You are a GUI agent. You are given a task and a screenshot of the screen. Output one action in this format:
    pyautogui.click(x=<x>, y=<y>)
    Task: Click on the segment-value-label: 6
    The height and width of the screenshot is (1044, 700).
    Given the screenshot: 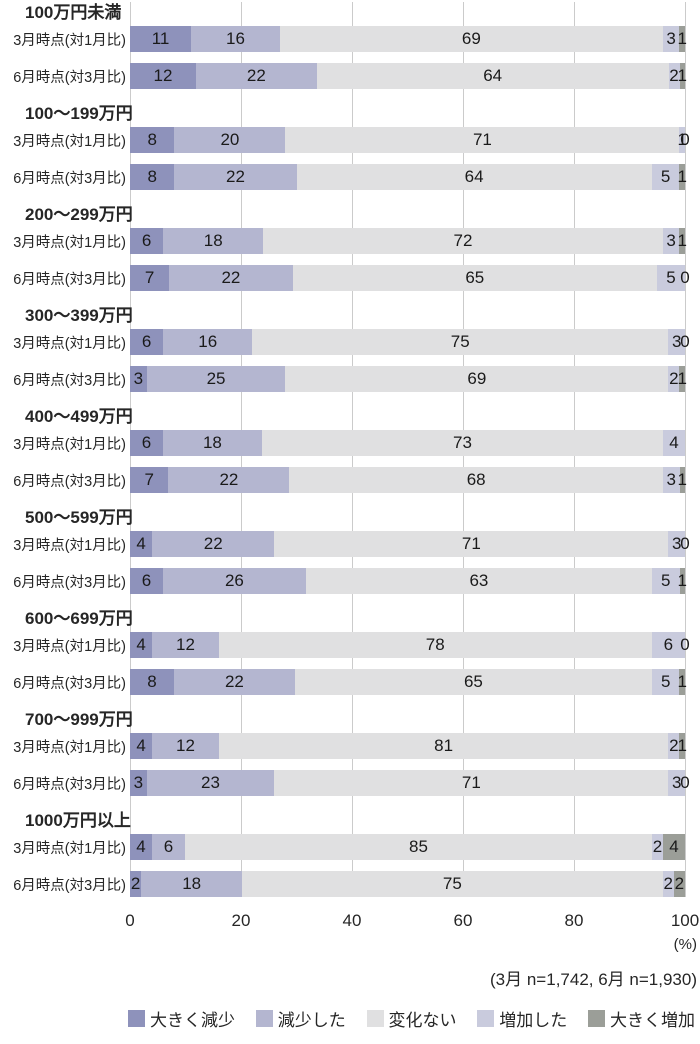 What is the action you would take?
    pyautogui.click(x=146, y=240)
    